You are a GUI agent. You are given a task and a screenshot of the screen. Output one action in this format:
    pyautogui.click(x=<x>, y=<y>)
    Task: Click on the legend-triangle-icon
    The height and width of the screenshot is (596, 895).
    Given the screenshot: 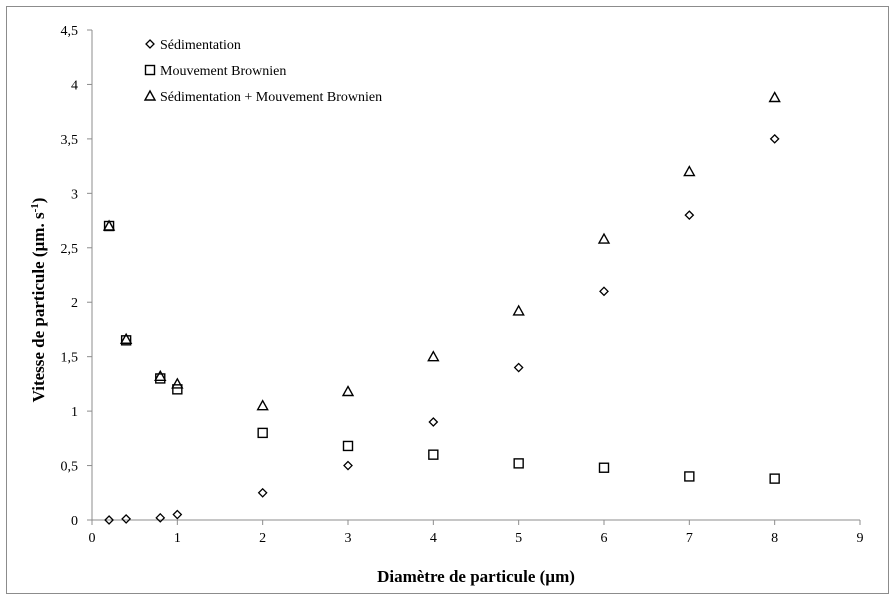 What is the action you would take?
    pyautogui.click(x=150, y=95)
    